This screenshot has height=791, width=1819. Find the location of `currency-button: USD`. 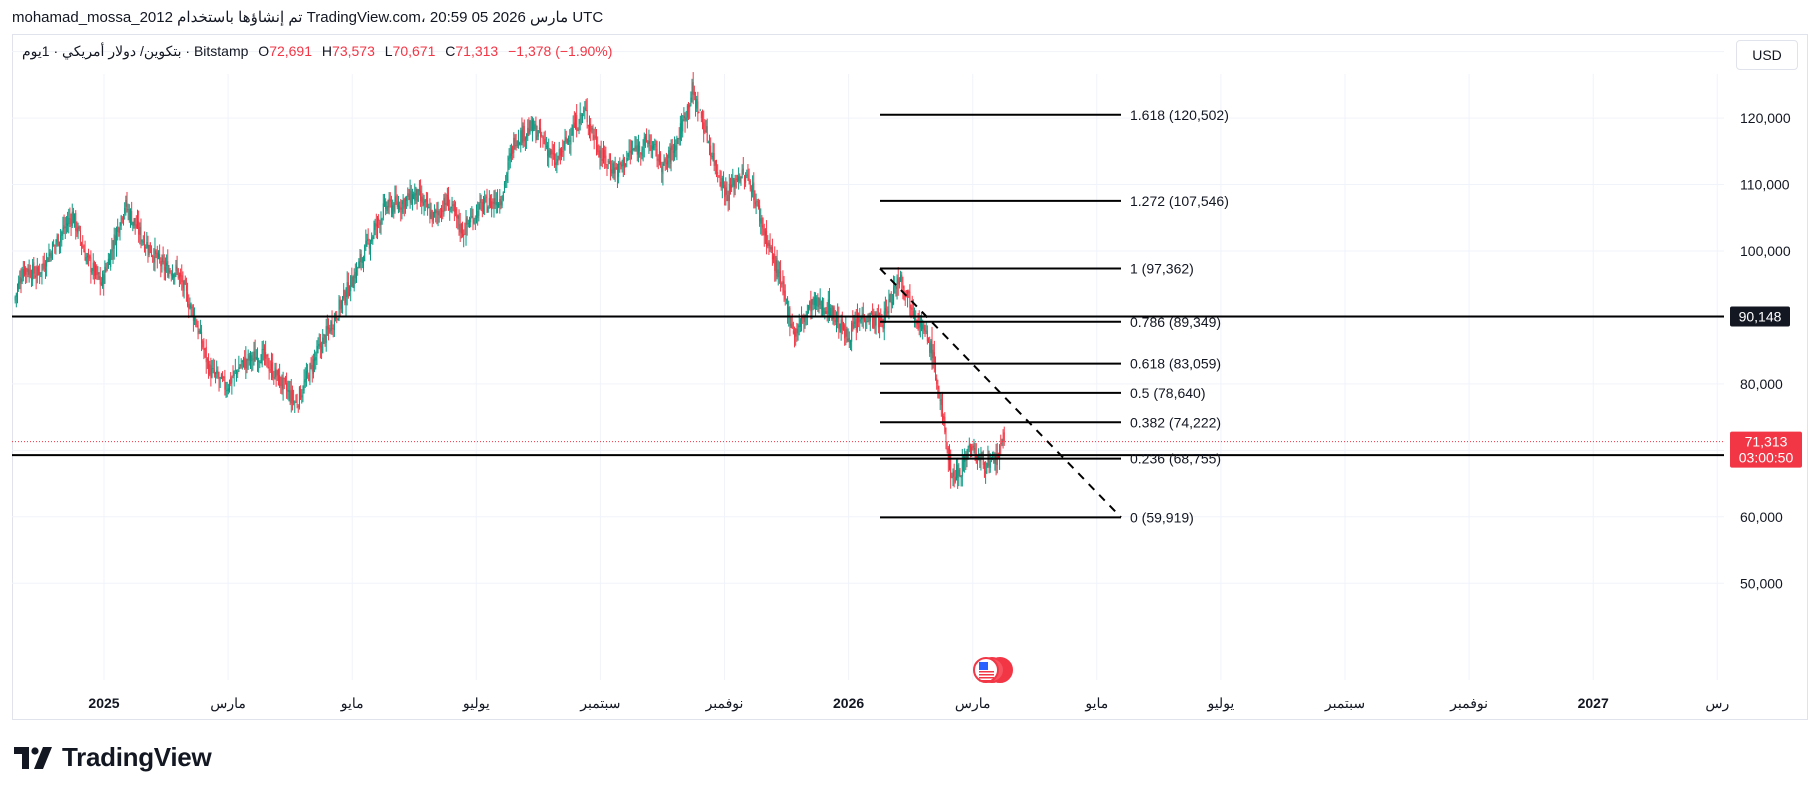

currency-button: USD is located at coordinates (1767, 55).